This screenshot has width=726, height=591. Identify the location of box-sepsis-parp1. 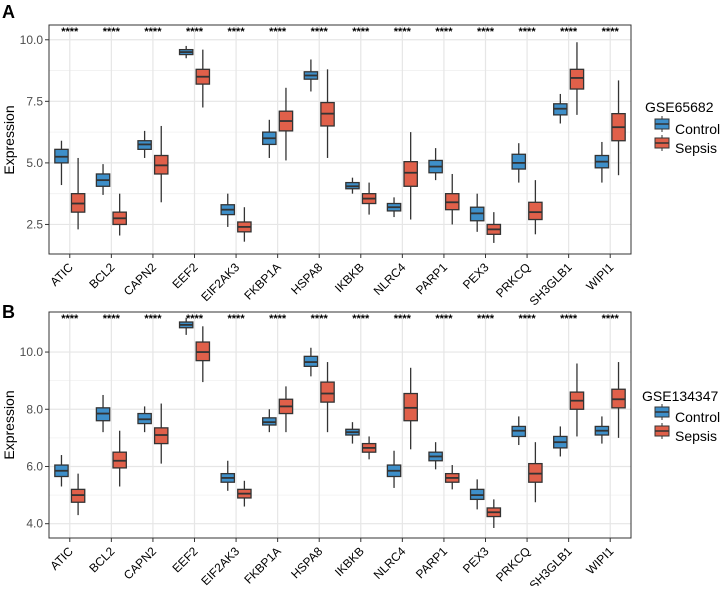
(452, 477).